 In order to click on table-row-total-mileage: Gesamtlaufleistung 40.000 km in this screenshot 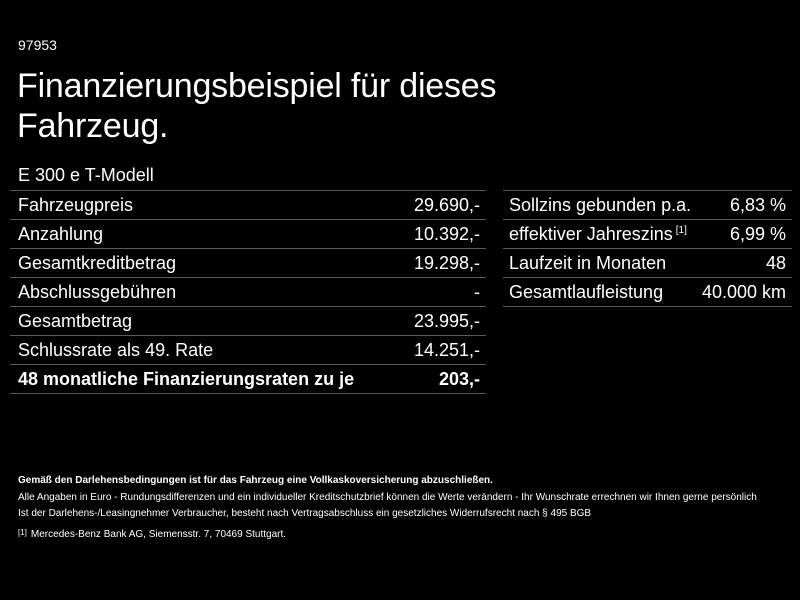, I will do `click(647, 292)`.